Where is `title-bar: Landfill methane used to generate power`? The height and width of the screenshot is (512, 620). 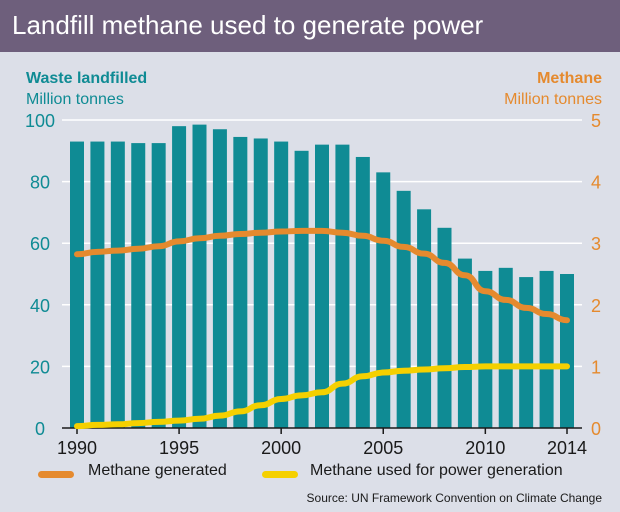
title-bar: Landfill methane used to generate power is located at coordinates (310, 26).